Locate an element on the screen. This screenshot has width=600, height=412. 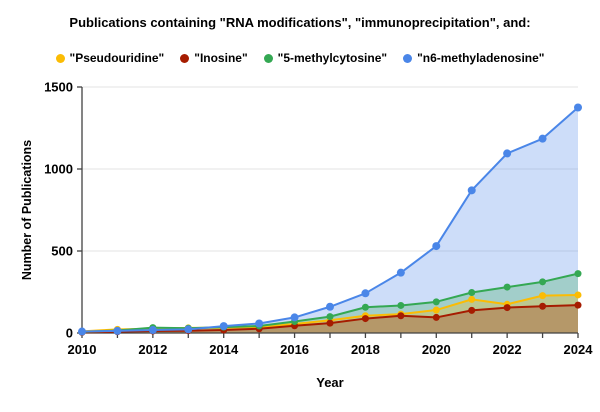
point-n6-methyladenosine-2014 is located at coordinates (223, 326).